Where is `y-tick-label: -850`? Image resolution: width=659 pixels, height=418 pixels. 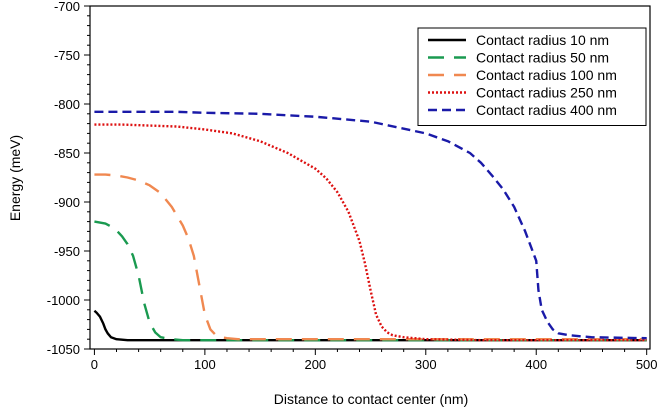 y-tick-label: -850 is located at coordinates (67, 153).